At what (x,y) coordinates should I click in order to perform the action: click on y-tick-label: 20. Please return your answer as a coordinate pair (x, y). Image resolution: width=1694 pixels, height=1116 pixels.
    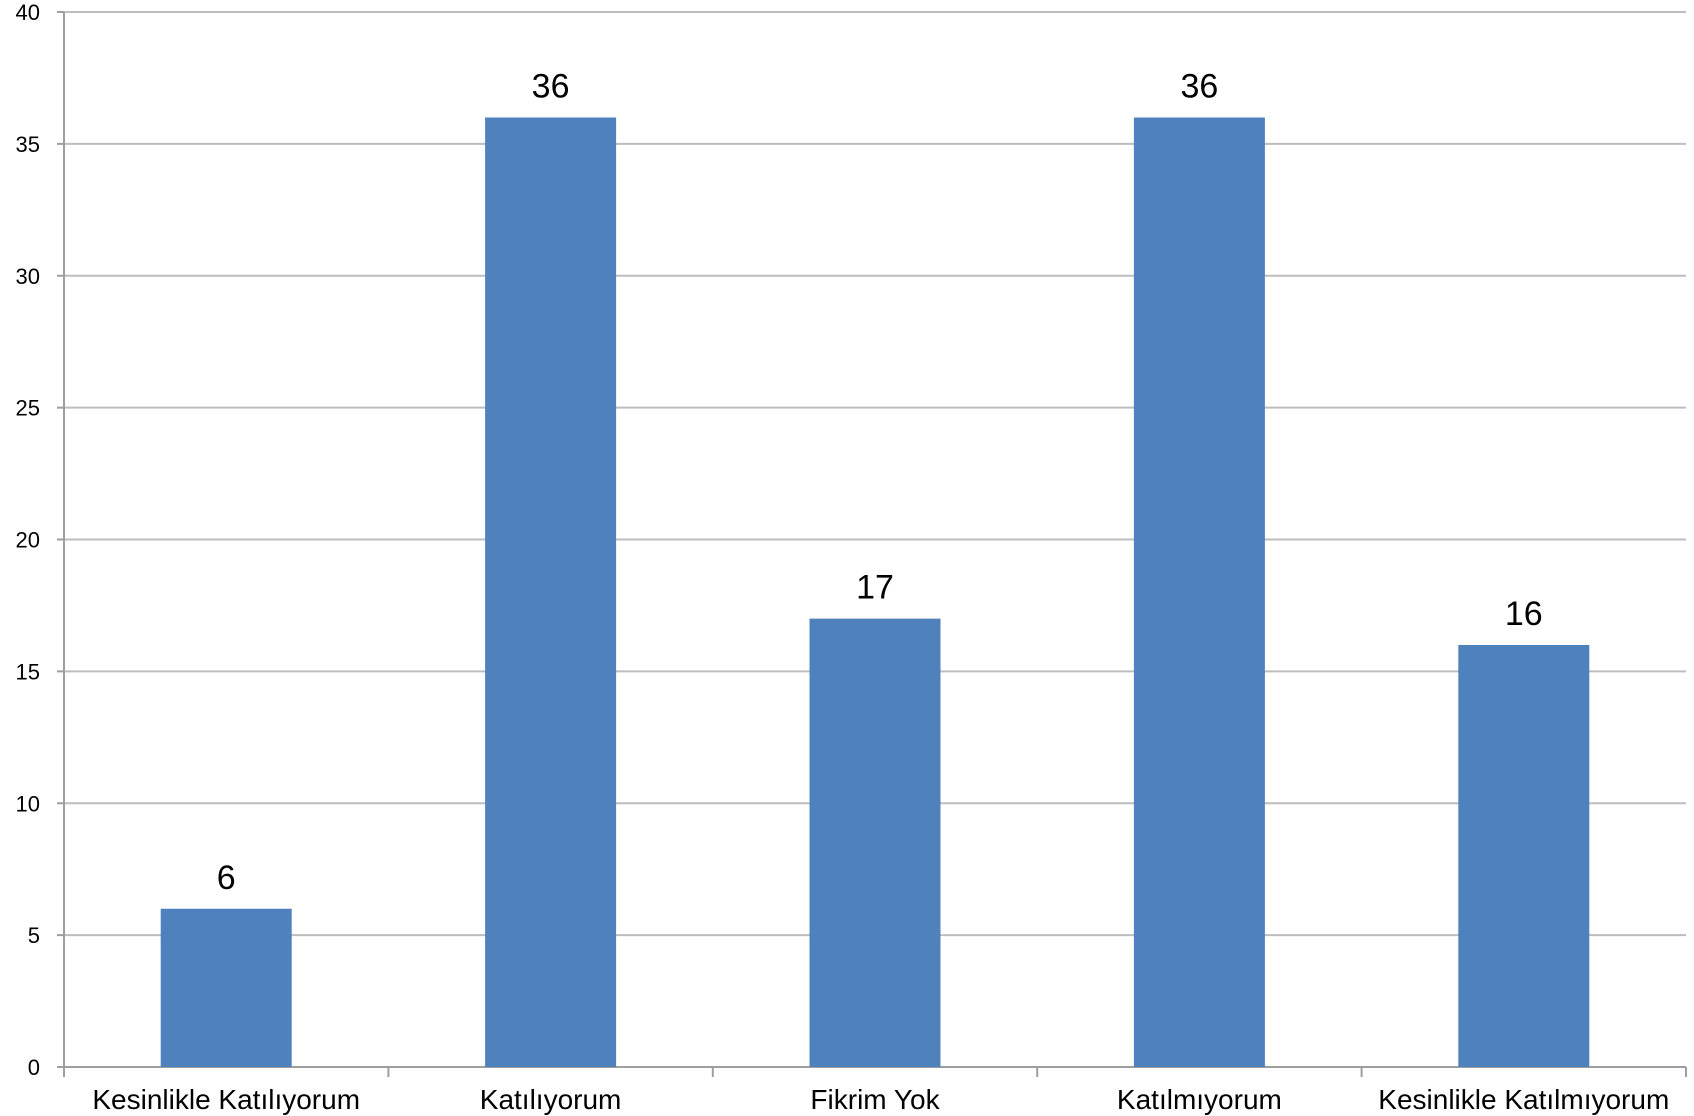
    Looking at the image, I should click on (28, 540).